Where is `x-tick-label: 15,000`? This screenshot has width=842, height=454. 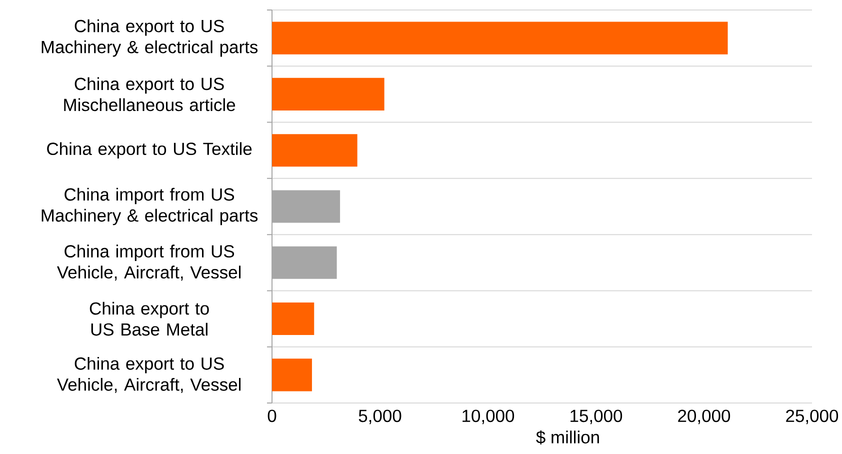 x-tick-label: 15,000 is located at coordinates (596, 417).